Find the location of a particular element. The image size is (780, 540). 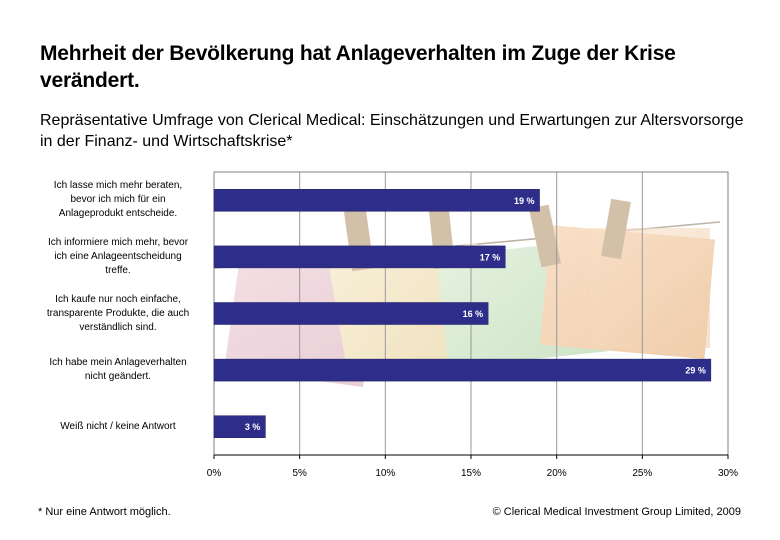

category-label-line: transparente Produkte, die auch is located at coordinates (118, 313).